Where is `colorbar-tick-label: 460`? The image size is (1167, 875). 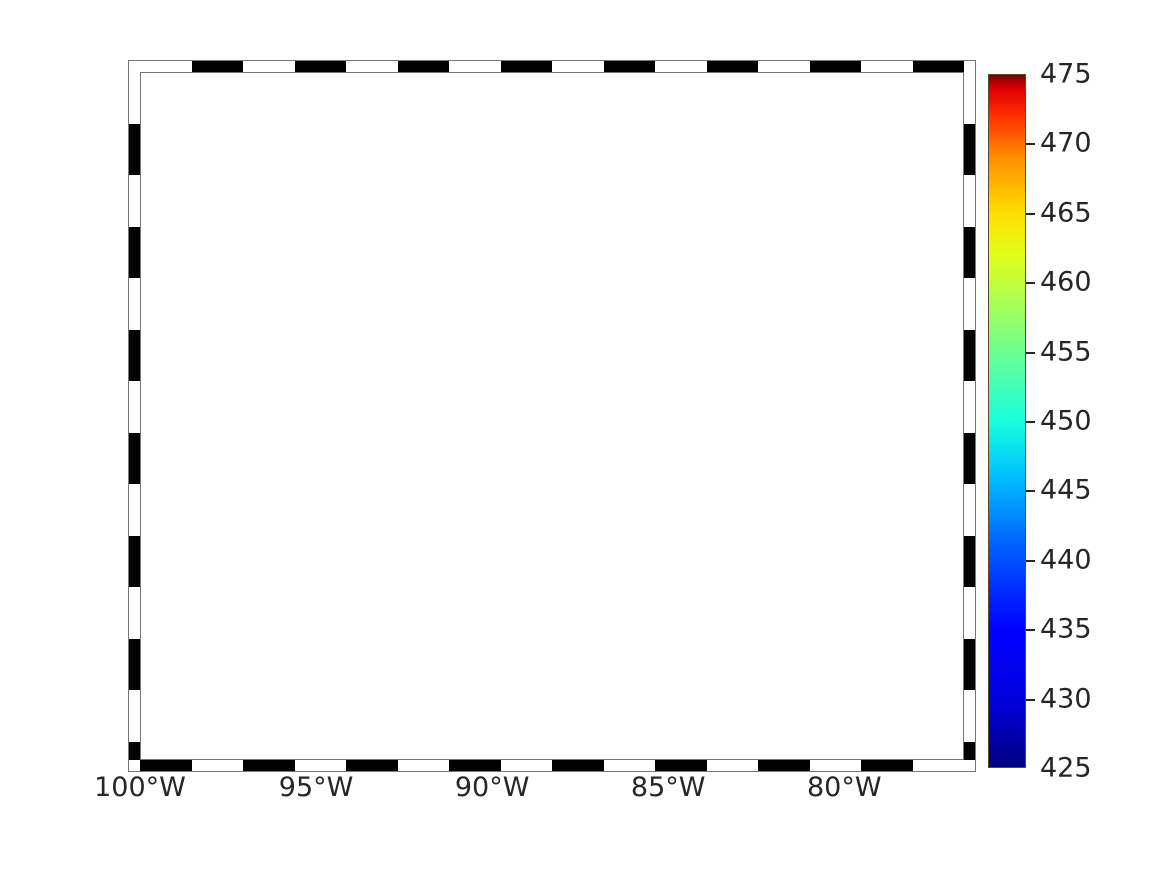
colorbar-tick-label: 460 is located at coordinates (1066, 282).